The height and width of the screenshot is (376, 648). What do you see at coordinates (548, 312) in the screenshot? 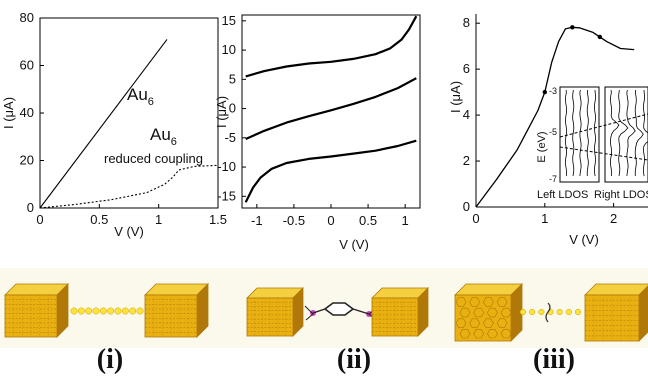
I see `twist-marker` at bounding box center [548, 312].